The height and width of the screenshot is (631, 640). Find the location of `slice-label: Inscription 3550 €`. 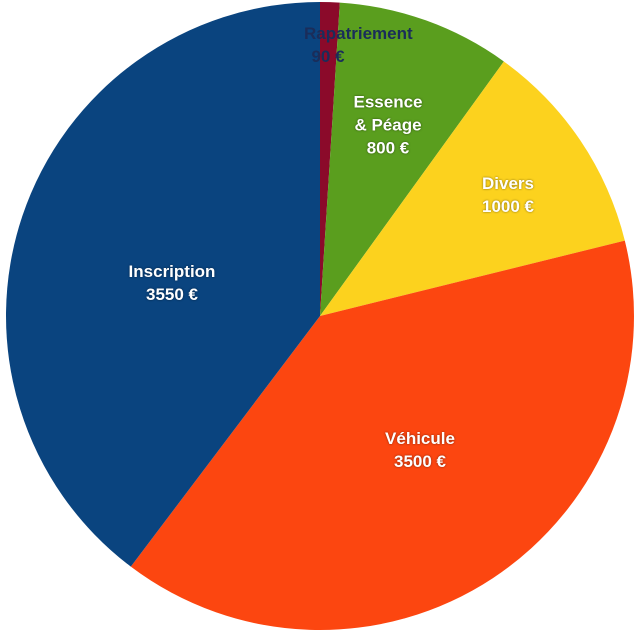

slice-label: Inscription 3550 € is located at coordinates (172, 283).